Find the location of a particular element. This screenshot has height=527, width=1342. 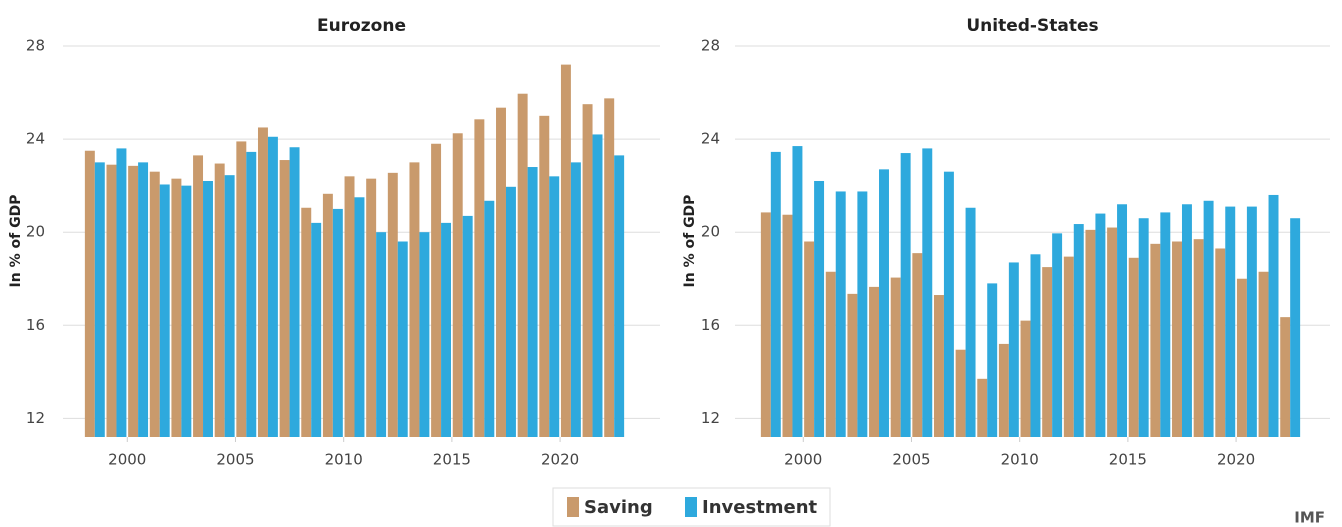

y-axis-label: In % of GDP is located at coordinates (16, 241).